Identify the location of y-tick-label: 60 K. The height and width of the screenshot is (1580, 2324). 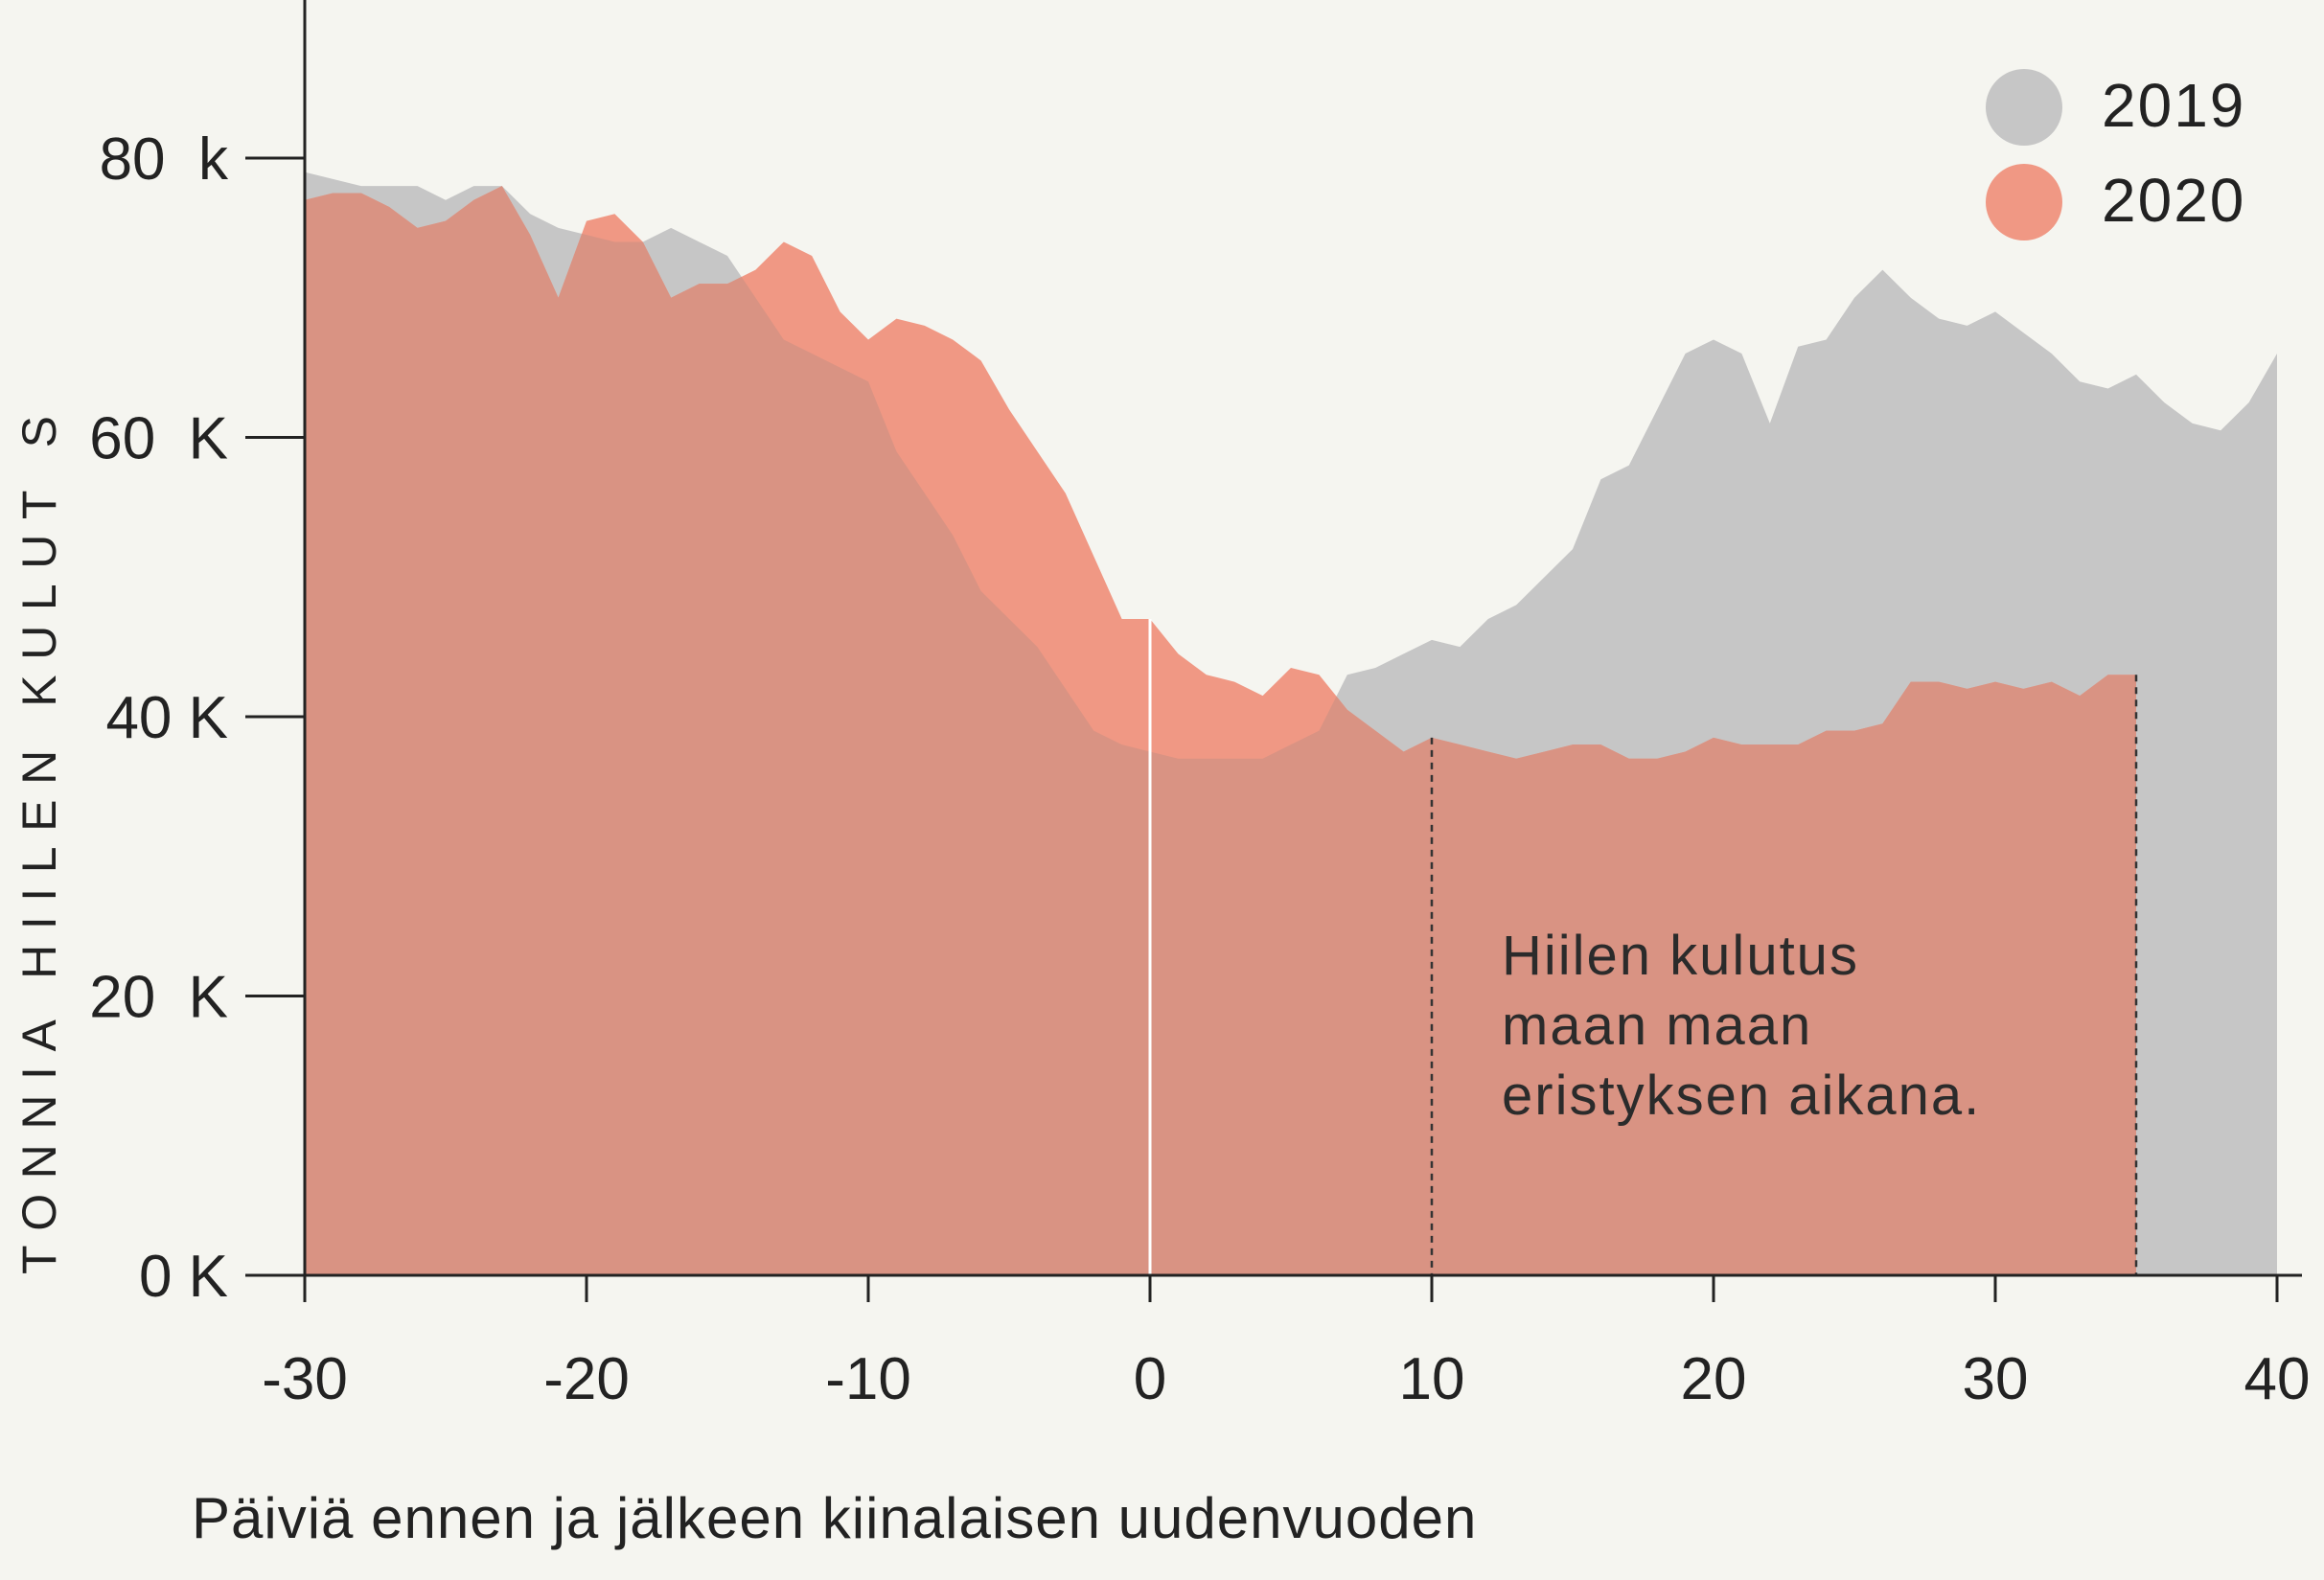
(158, 439).